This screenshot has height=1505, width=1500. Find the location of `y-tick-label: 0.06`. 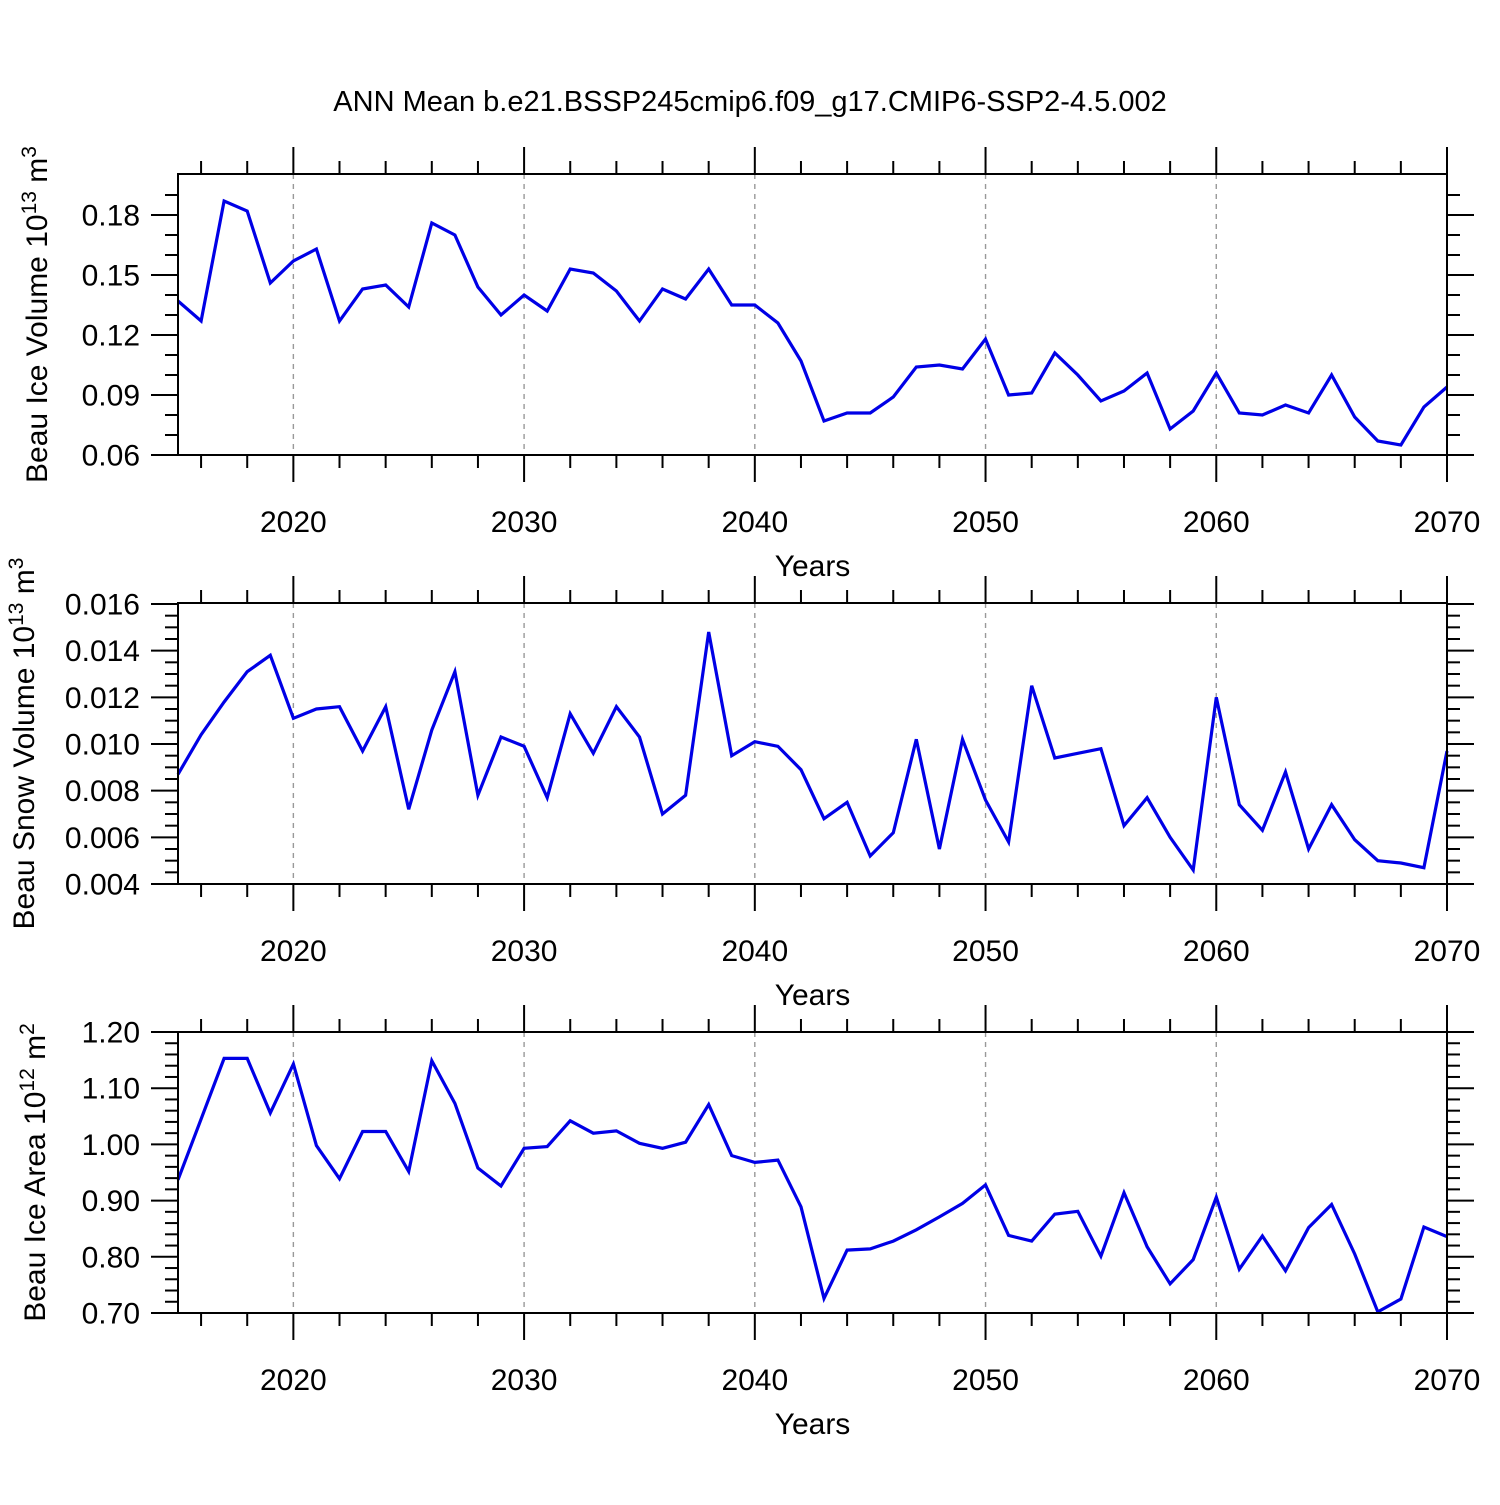

y-tick-label: 0.06 is located at coordinates (111, 456).